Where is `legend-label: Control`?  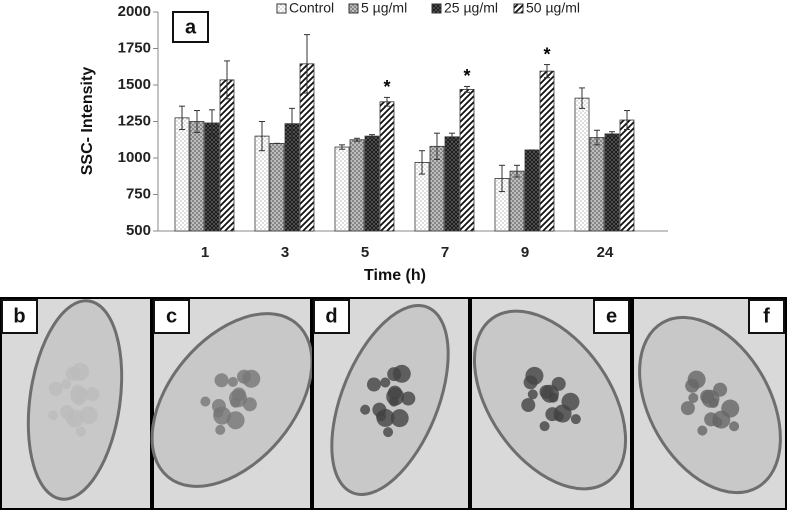
legend-label: Control is located at coordinates (311, 8).